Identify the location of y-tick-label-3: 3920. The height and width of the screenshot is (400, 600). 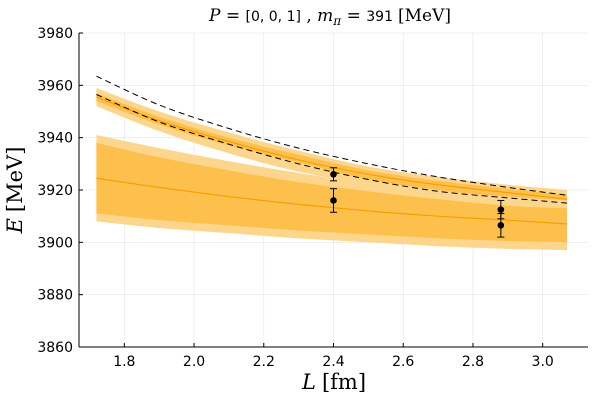
(55, 191).